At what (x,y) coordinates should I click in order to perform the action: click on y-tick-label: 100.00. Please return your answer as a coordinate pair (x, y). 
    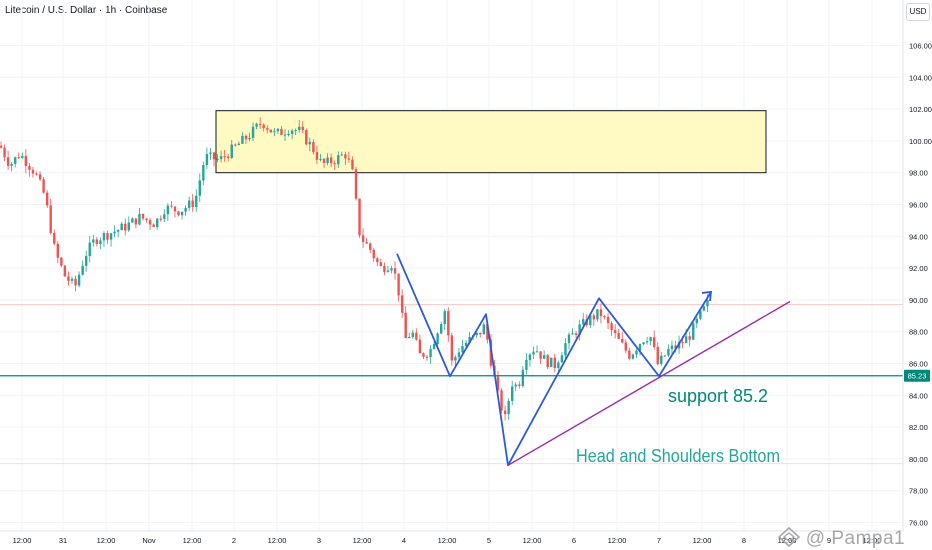
    Looking at the image, I should click on (920, 141).